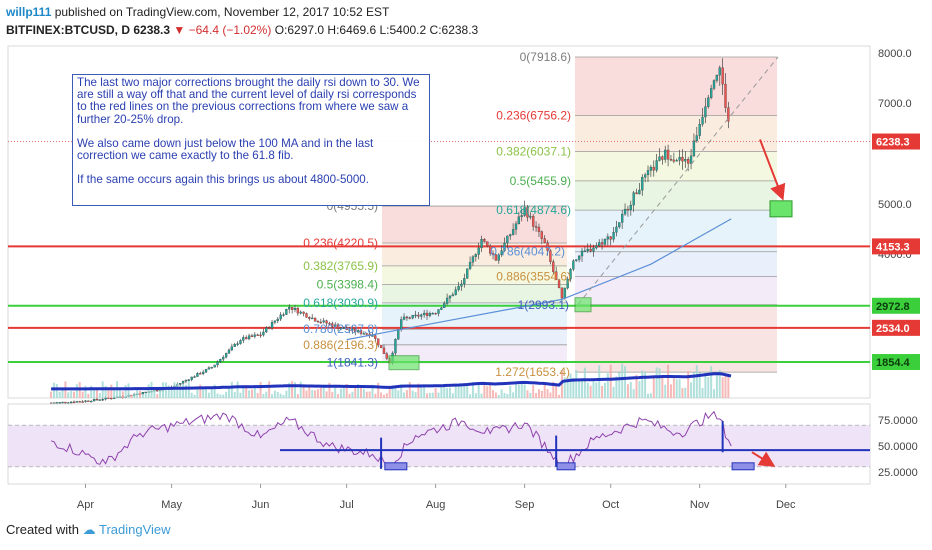  I want to click on price-tick-label: 5000.0, so click(895, 205).